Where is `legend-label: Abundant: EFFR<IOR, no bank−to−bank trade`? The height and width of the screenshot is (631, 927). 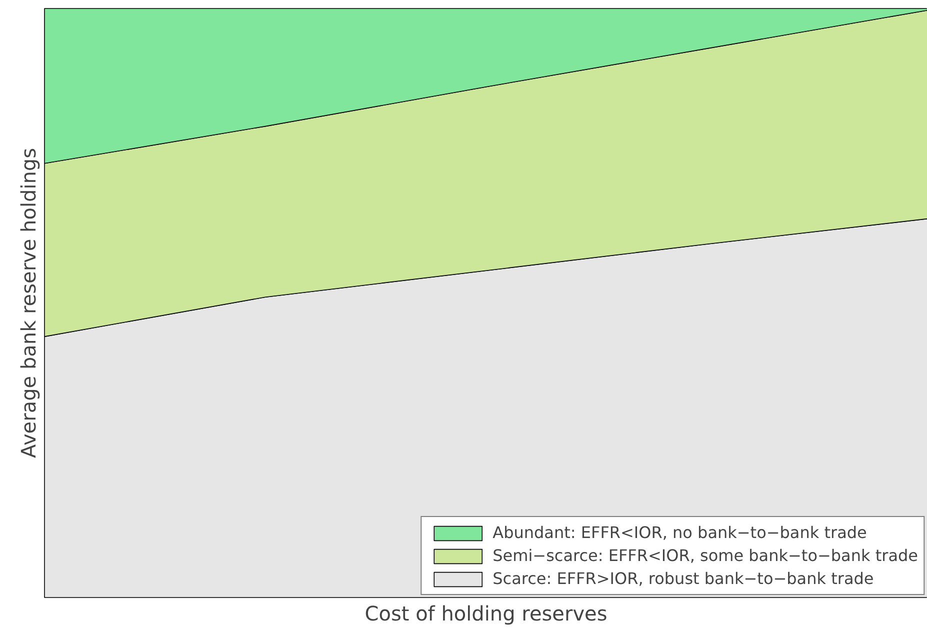 legend-label: Abundant: EFFR<IOR, no bank−to−bank trade is located at coordinates (679, 532).